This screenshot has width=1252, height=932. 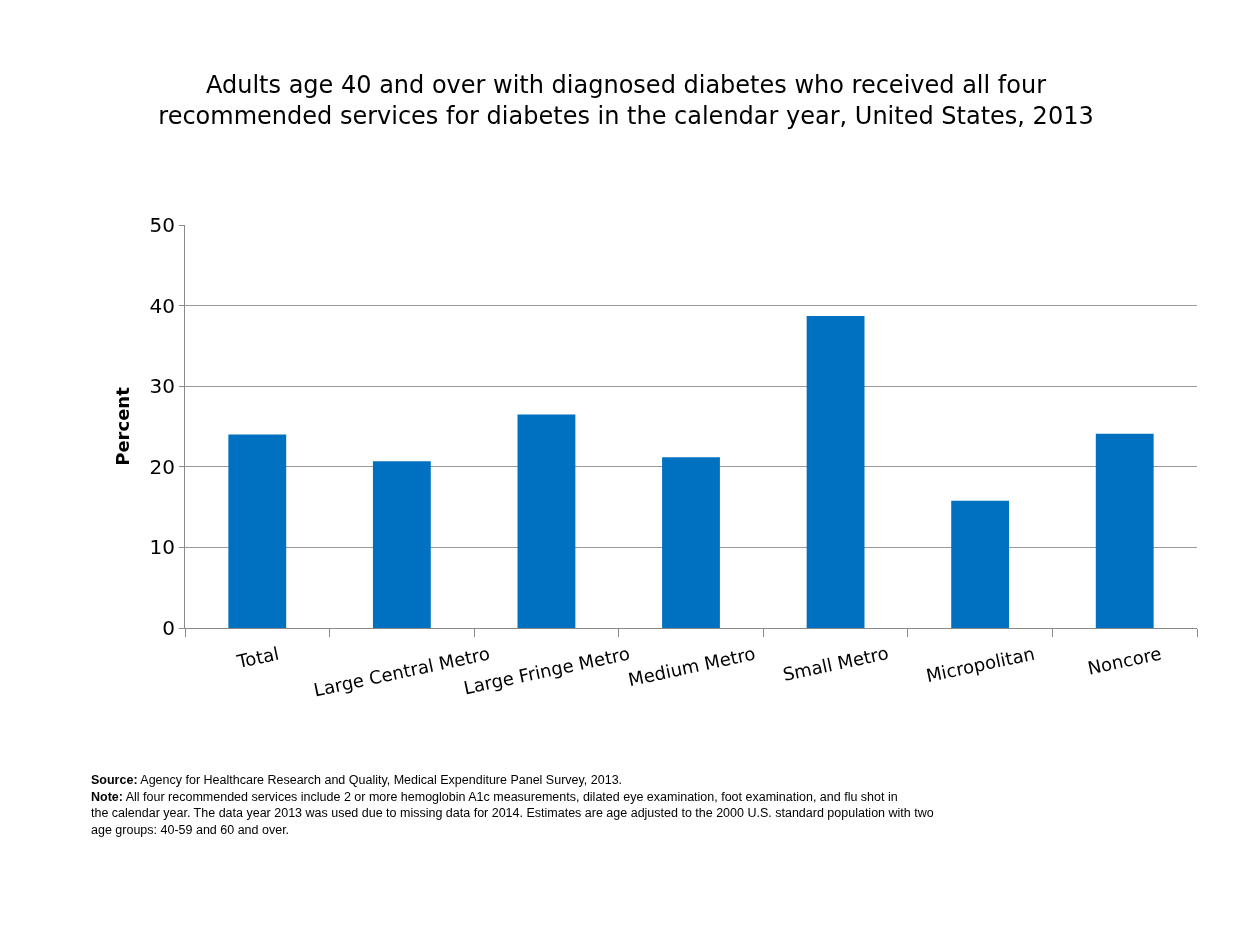 I want to click on y-axis-title: Percent, so click(x=122, y=426).